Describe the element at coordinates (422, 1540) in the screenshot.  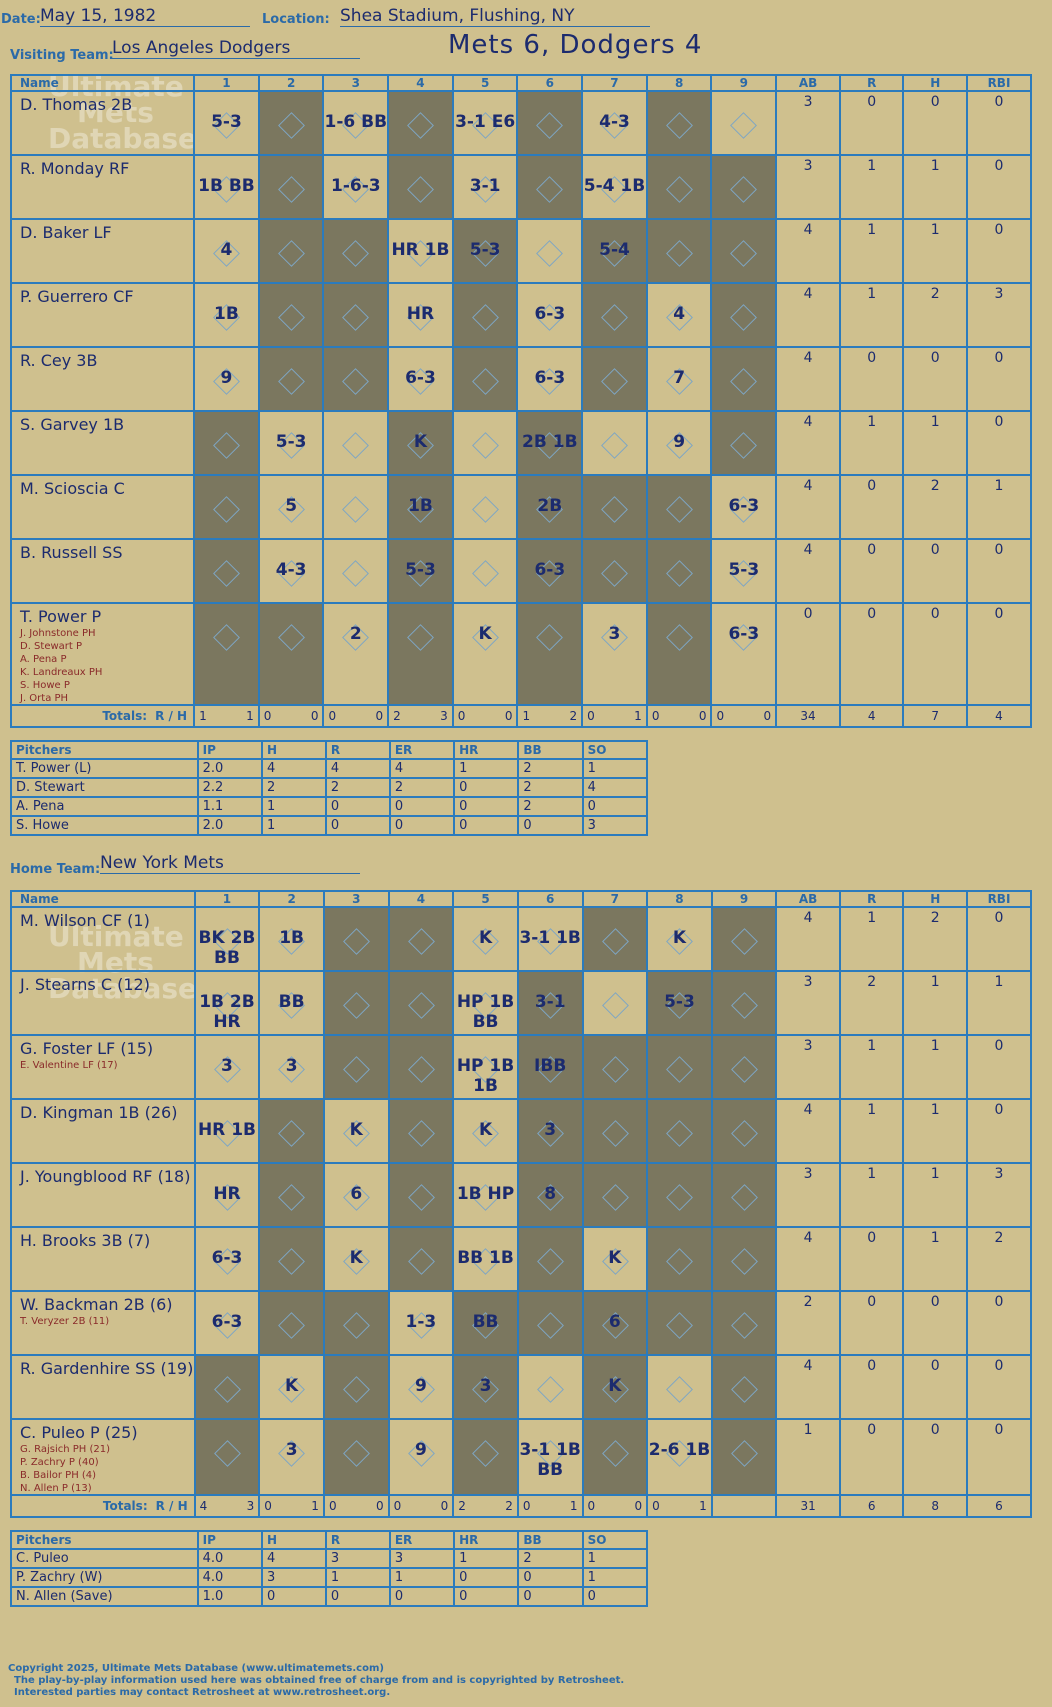
I see `pitcher-header: ER` at that location.